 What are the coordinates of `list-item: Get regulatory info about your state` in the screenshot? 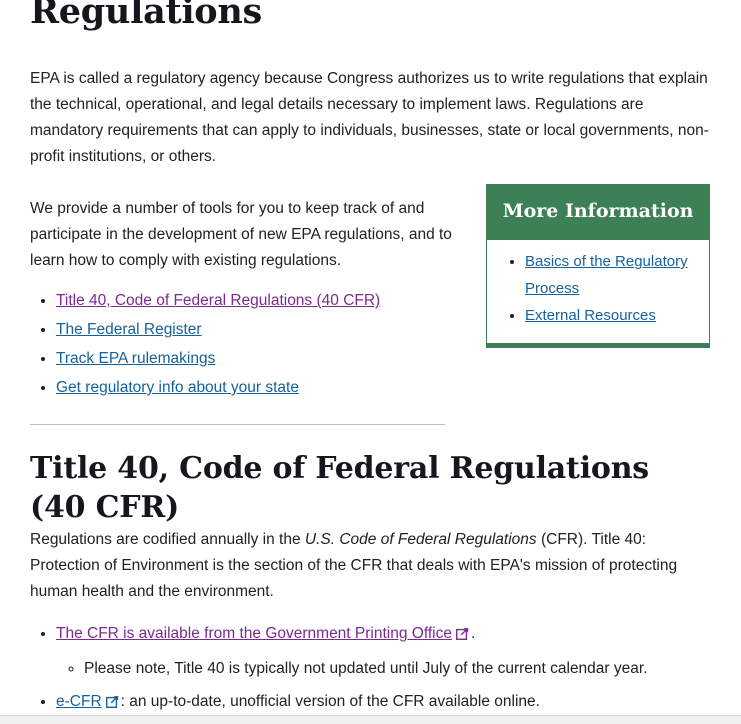 It's located at (271, 387).